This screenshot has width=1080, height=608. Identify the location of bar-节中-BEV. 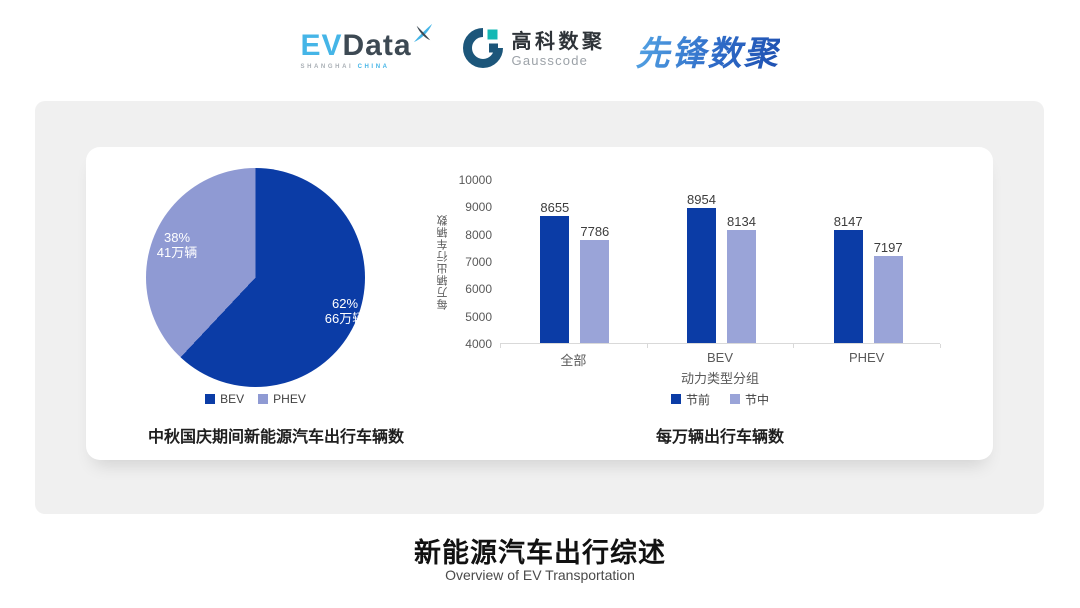
(741, 286).